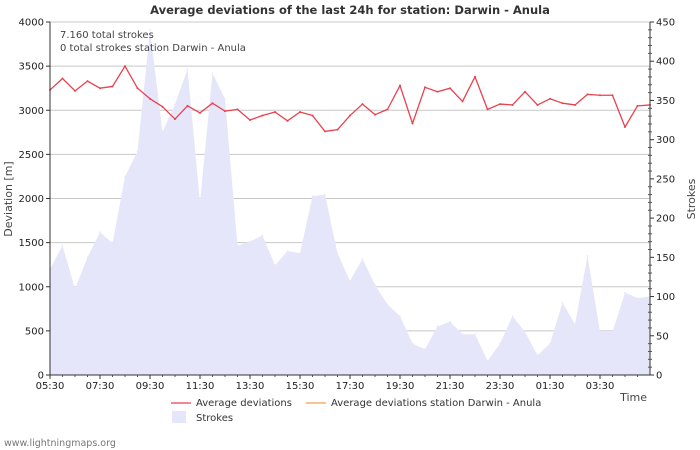  What do you see at coordinates (691, 198) in the screenshot?
I see `y2-axis-label: Strokes` at bounding box center [691, 198].